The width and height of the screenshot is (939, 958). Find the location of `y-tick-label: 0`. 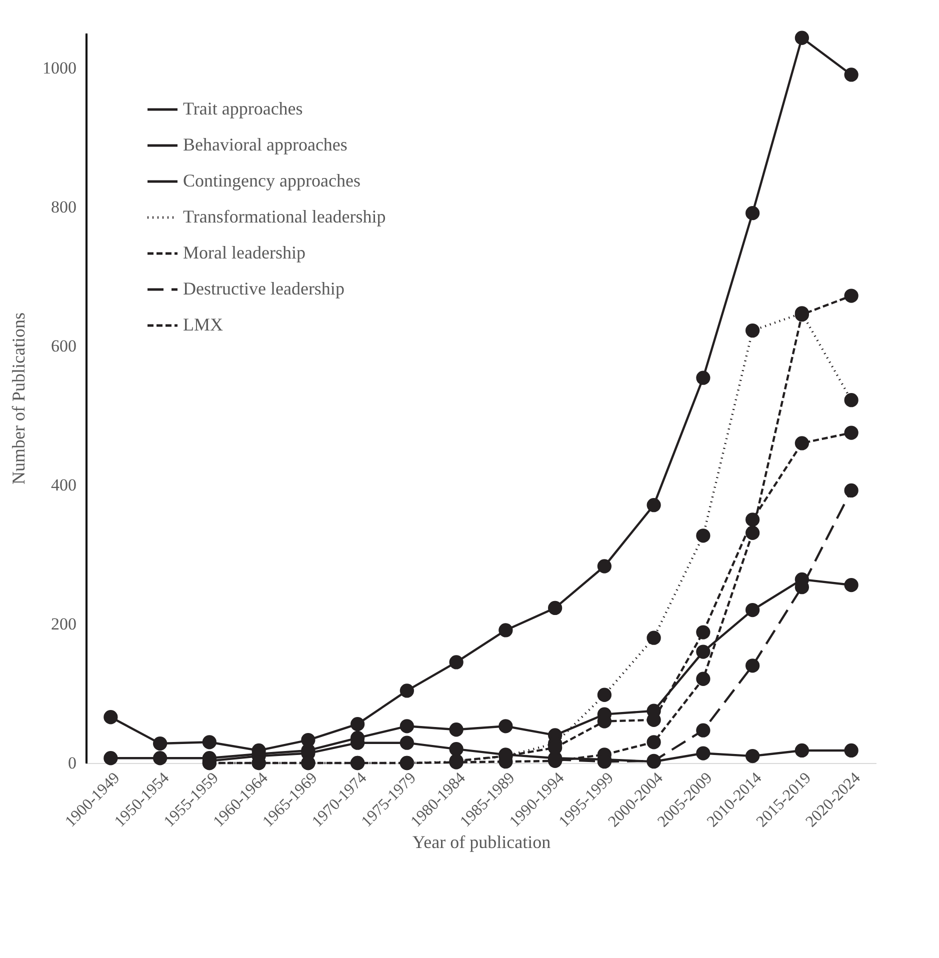

y-tick-label: 0 is located at coordinates (72, 763).